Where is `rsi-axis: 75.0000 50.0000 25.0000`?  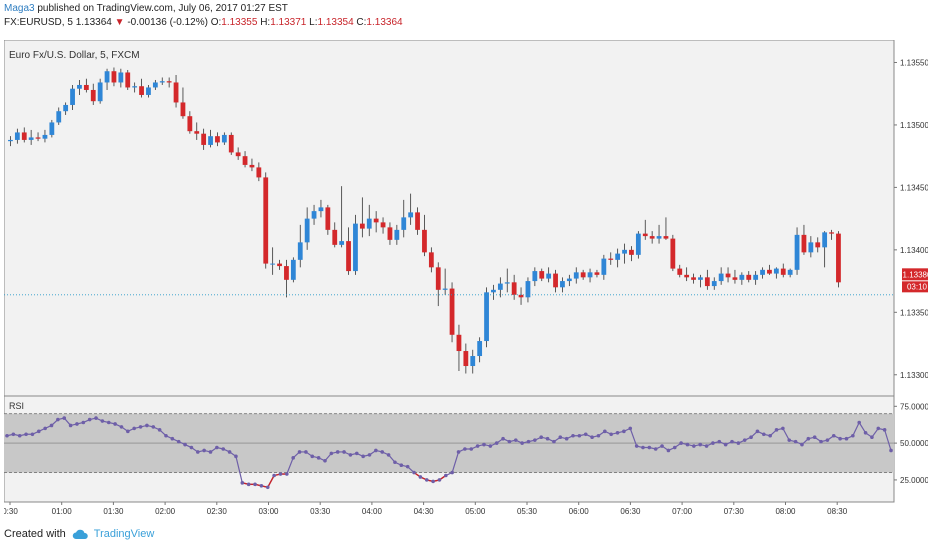 rsi-axis: 75.0000 50.0000 25.0000 is located at coordinates (911, 443).